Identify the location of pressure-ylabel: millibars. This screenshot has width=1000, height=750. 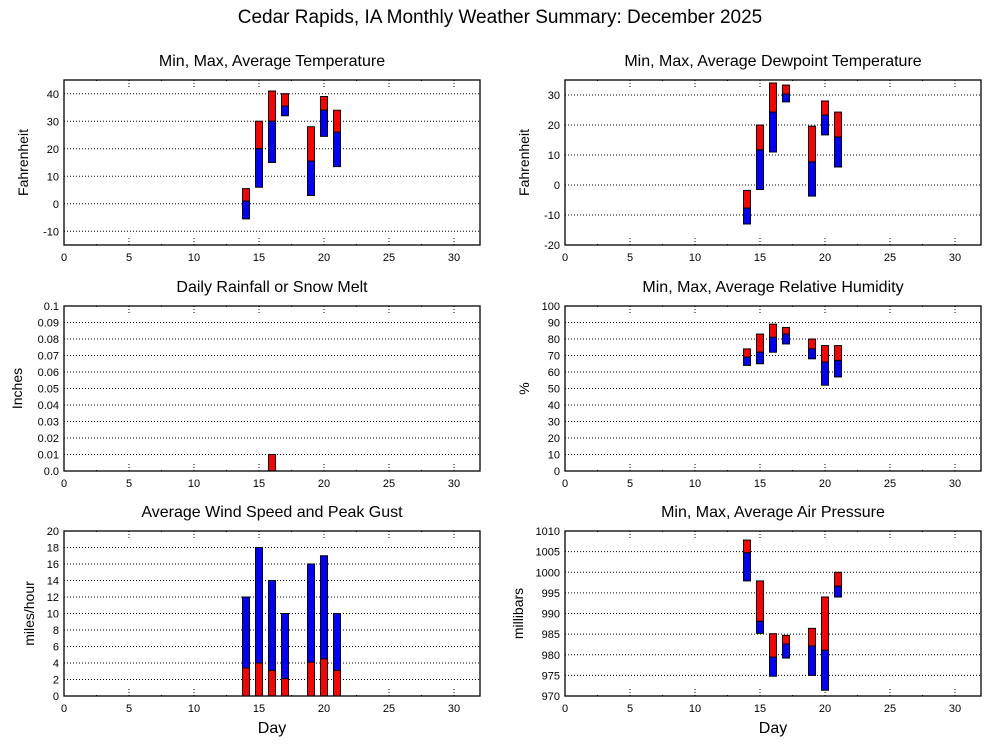
(518, 613).